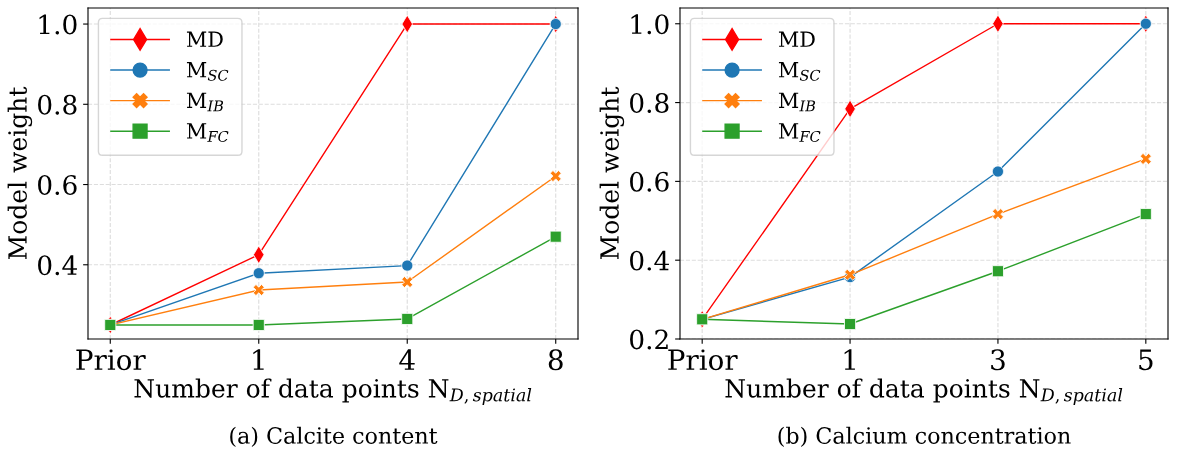 The image size is (1179, 461). What do you see at coordinates (924, 437) in the screenshot?
I see `text: (b) Calcium concentration` at bounding box center [924, 437].